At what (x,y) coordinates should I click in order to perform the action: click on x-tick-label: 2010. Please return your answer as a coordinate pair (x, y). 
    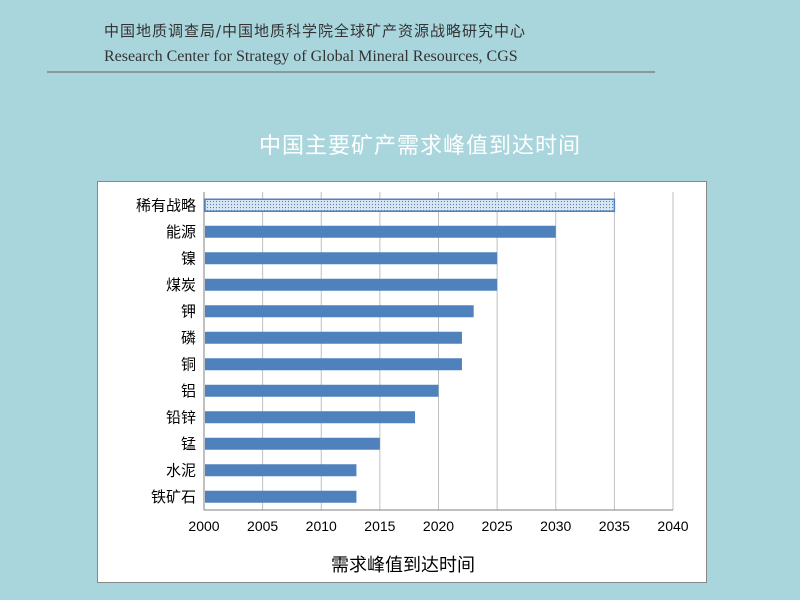
    Looking at the image, I should click on (321, 526).